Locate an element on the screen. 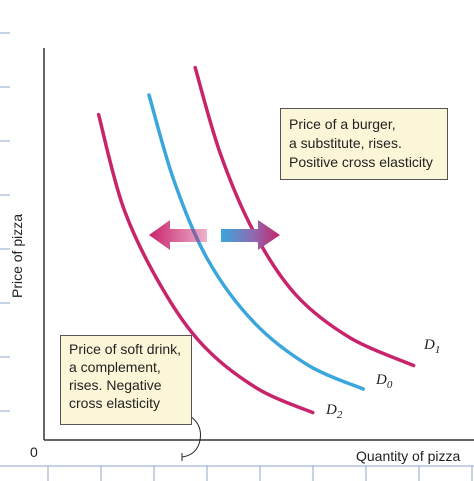  shift-left-arrow is located at coordinates (178, 235).